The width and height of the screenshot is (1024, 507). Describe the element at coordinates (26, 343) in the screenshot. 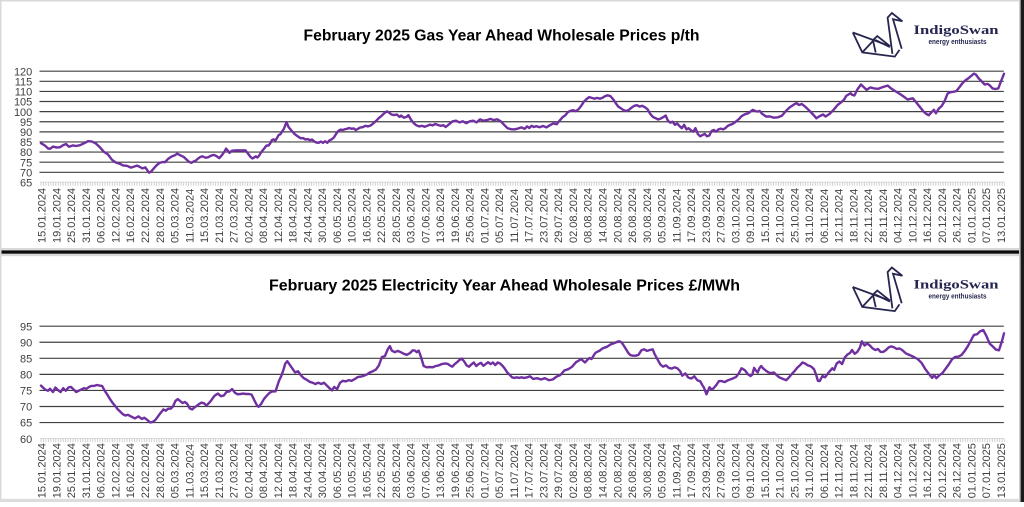

I see `svg-text: 90` at that location.